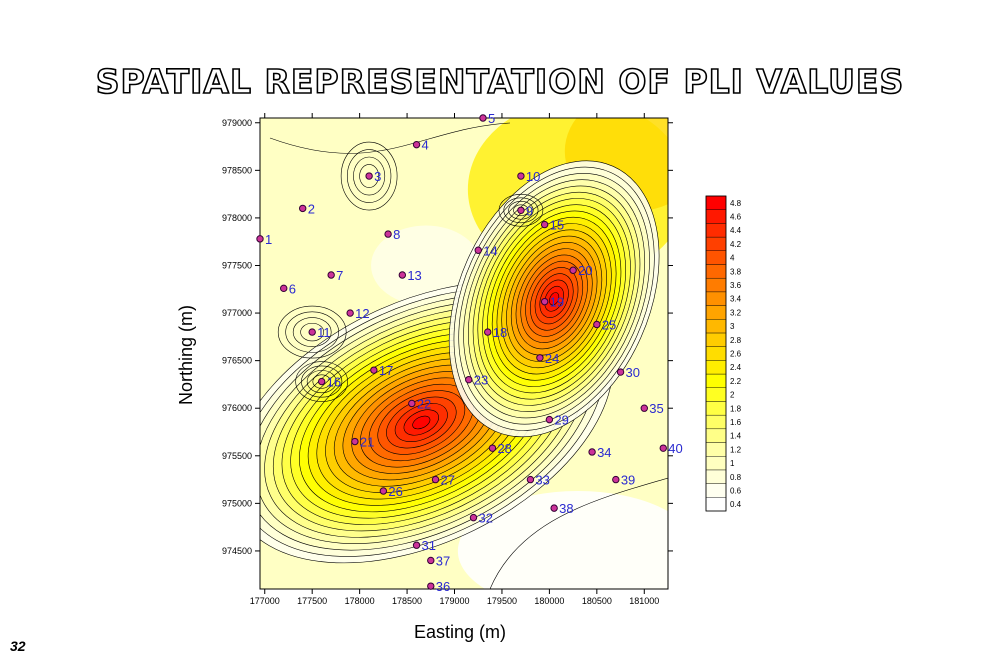 The width and height of the screenshot is (1000, 668). What do you see at coordinates (732, 326) in the screenshot?
I see `colorbar-label-13: 3` at bounding box center [732, 326].